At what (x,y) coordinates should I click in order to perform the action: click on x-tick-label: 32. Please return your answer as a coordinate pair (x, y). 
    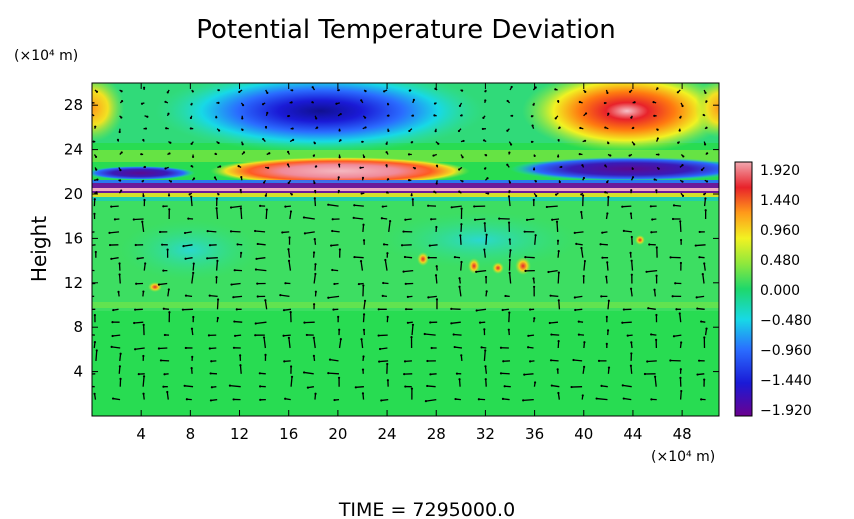
    Looking at the image, I should click on (485, 434).